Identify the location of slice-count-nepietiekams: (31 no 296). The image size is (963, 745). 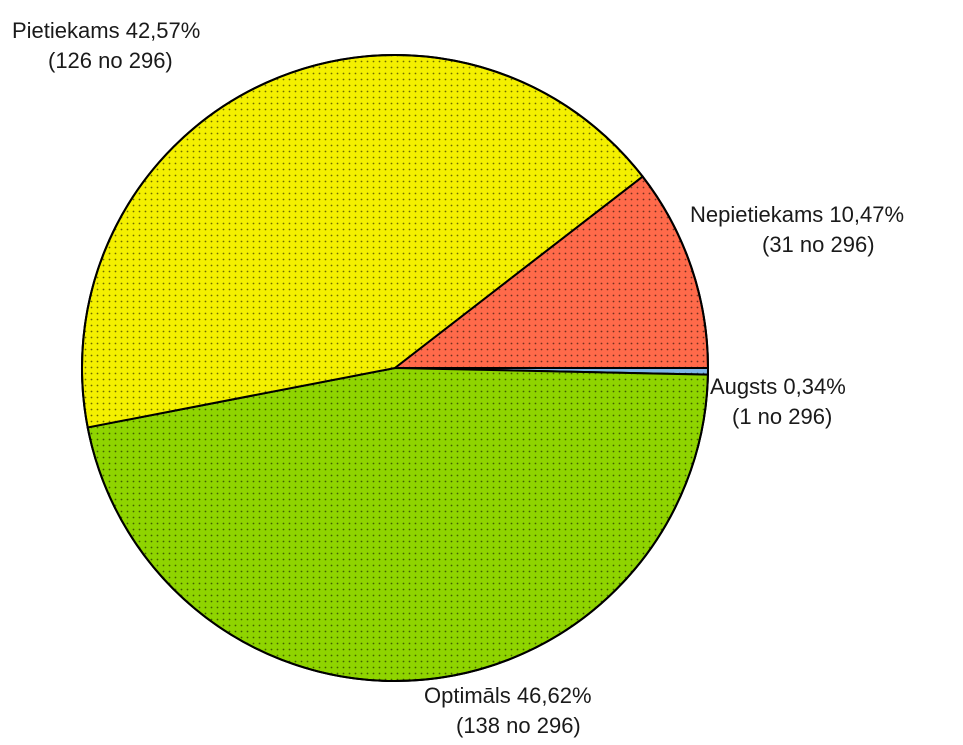
(818, 244).